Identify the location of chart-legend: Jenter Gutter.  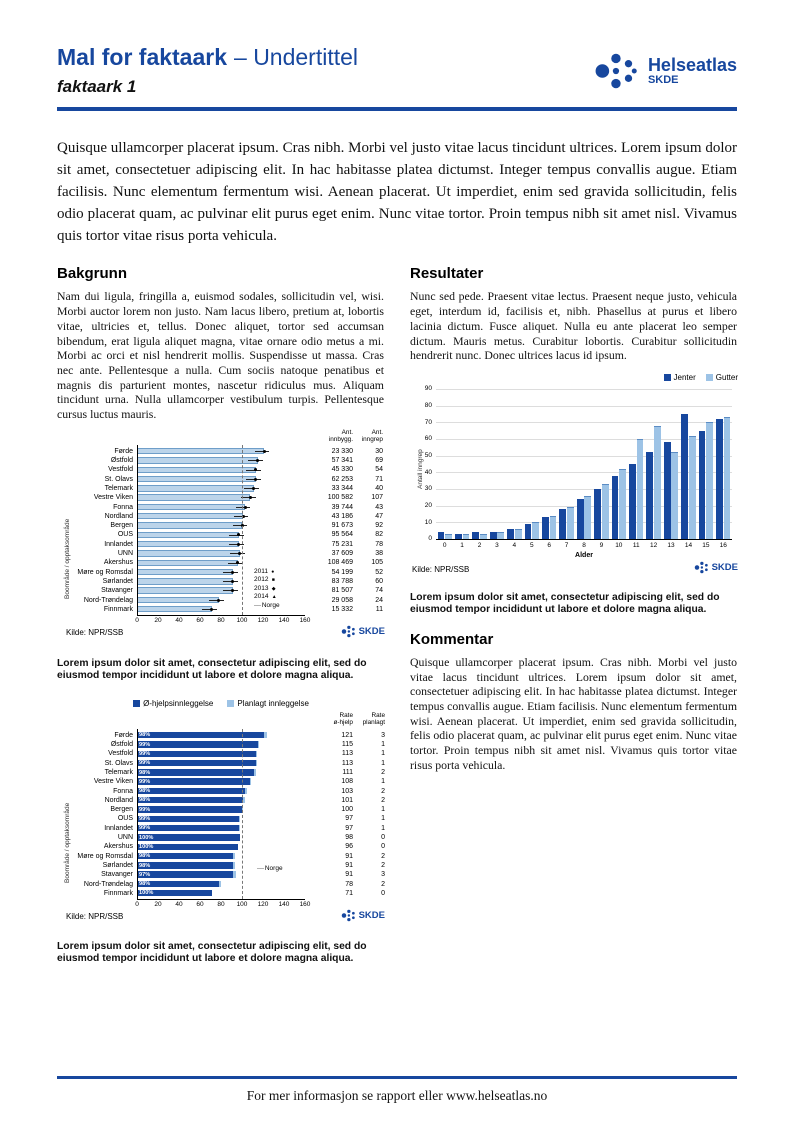
(700, 377).